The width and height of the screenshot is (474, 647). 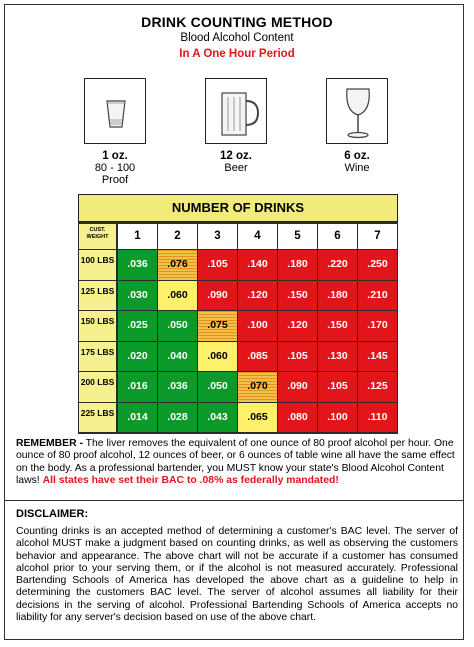 I want to click on bac-cell: .130, so click(x=337, y=356).